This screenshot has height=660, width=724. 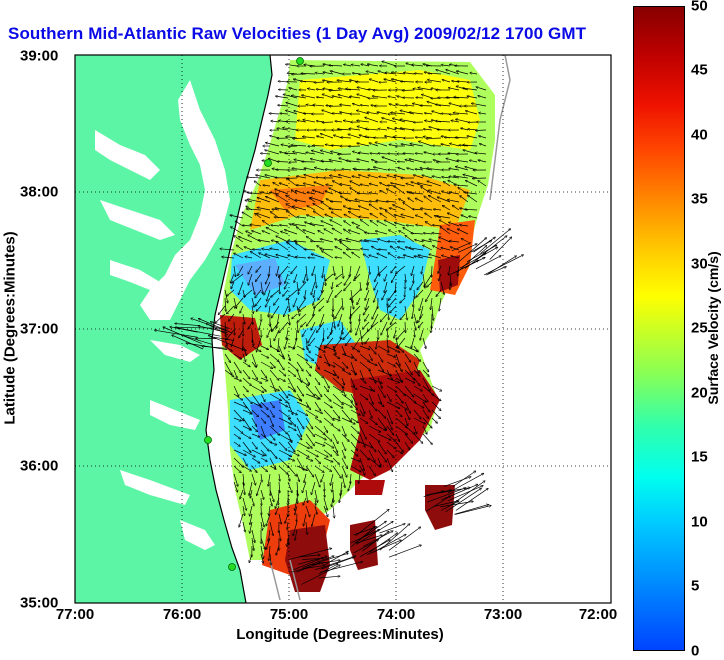 I want to click on y-tick-label: 39:00, so click(x=39, y=56).